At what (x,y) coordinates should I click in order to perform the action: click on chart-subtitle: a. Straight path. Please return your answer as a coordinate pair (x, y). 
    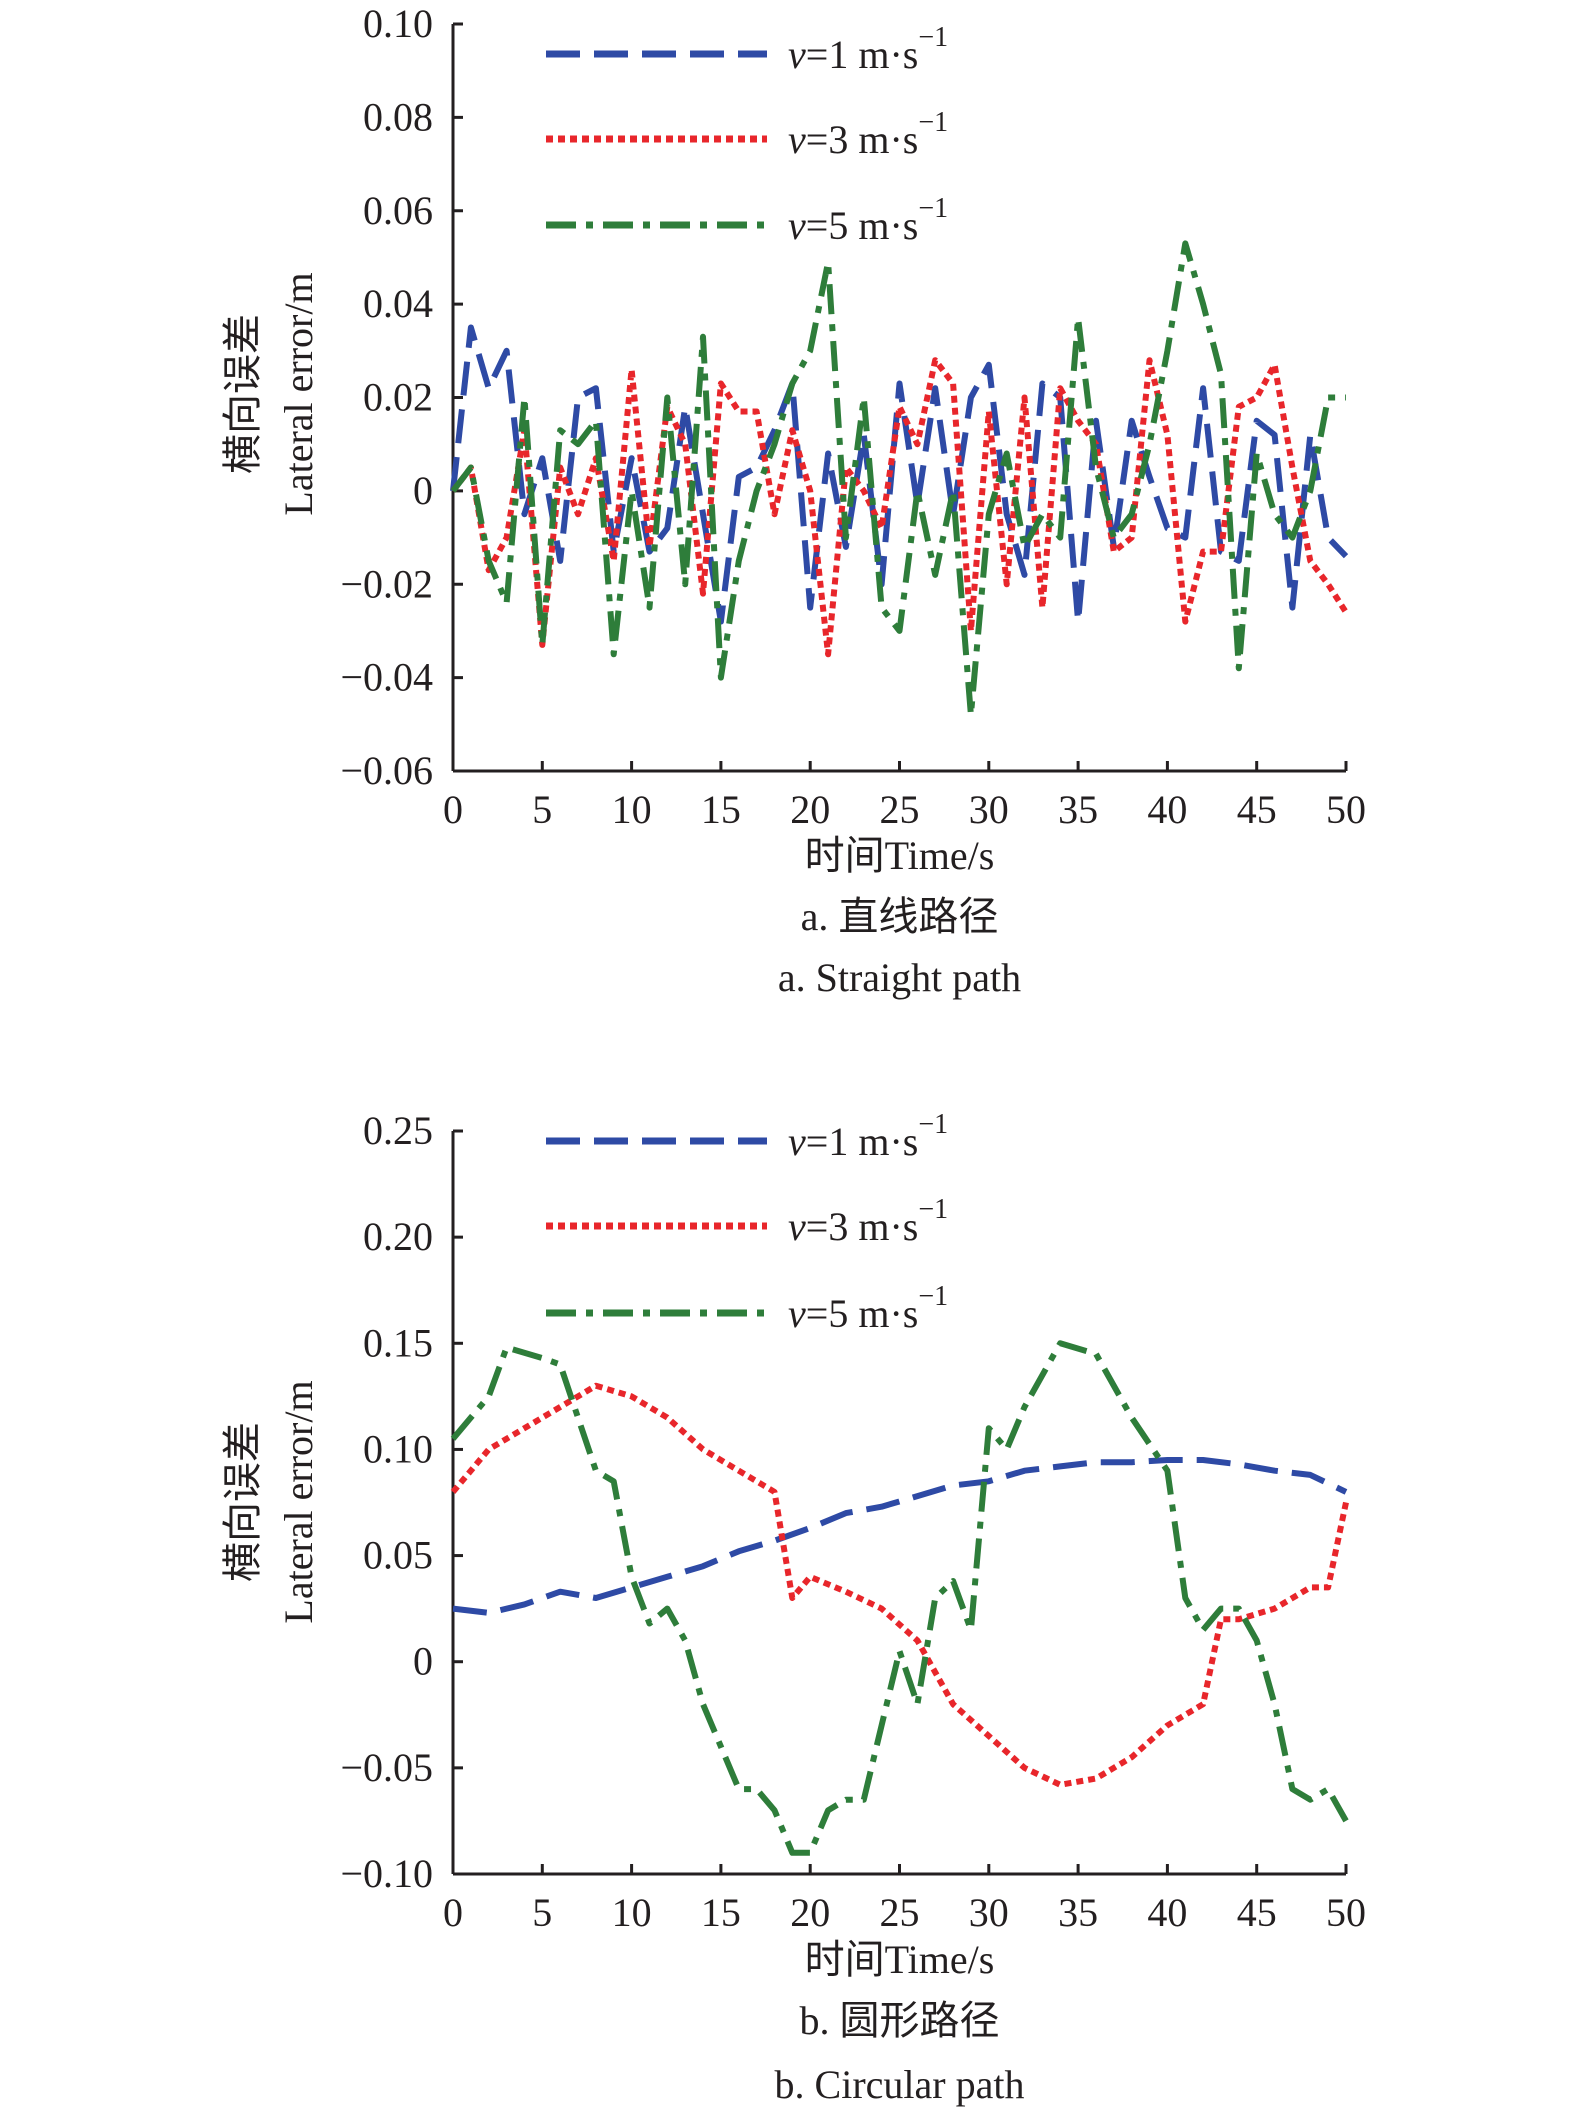
    Looking at the image, I should click on (899, 977).